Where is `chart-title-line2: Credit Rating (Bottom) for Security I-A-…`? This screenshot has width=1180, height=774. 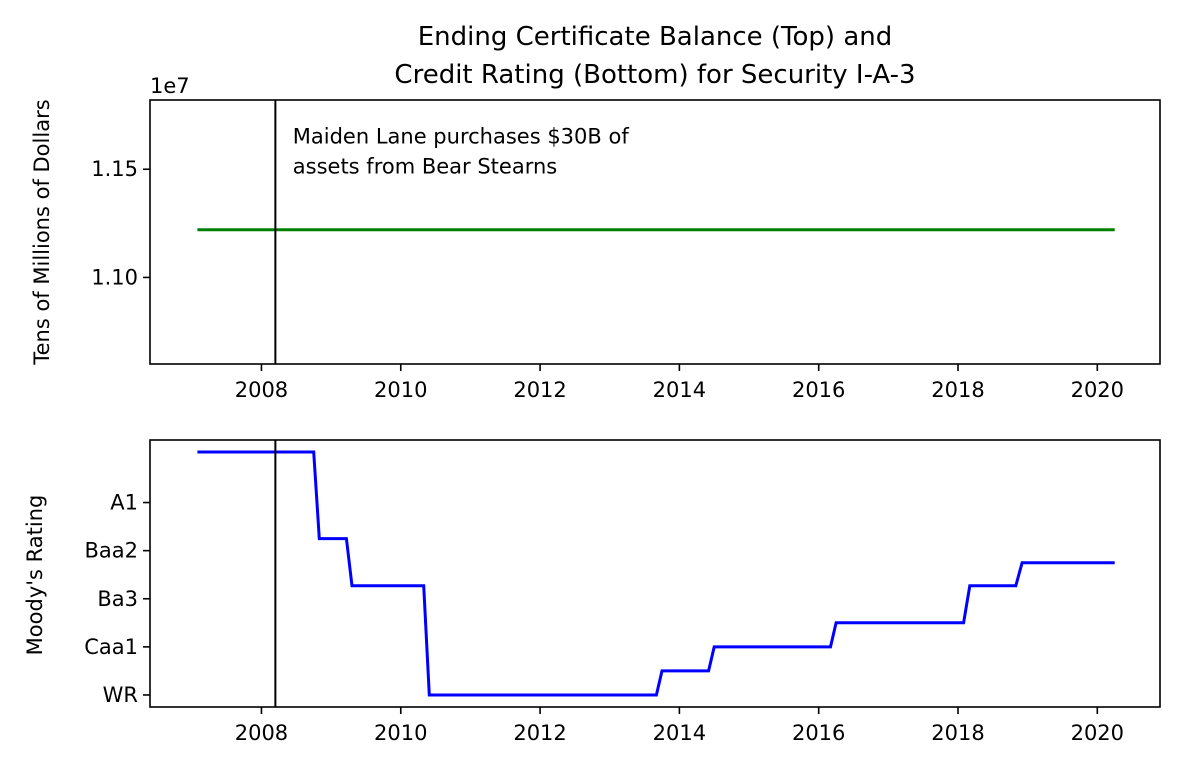
chart-title-line2: Credit Rating (Bottom) for Security I-A-… is located at coordinates (654, 75).